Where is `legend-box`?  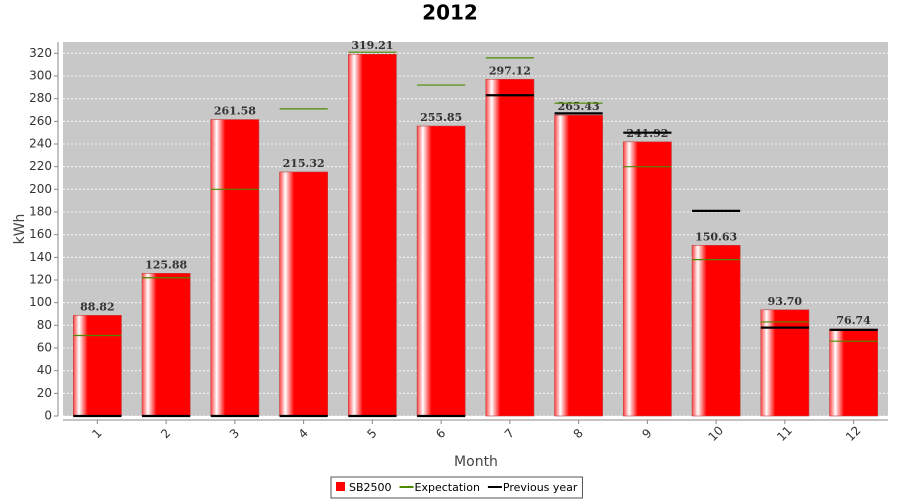 legend-box is located at coordinates (456, 487).